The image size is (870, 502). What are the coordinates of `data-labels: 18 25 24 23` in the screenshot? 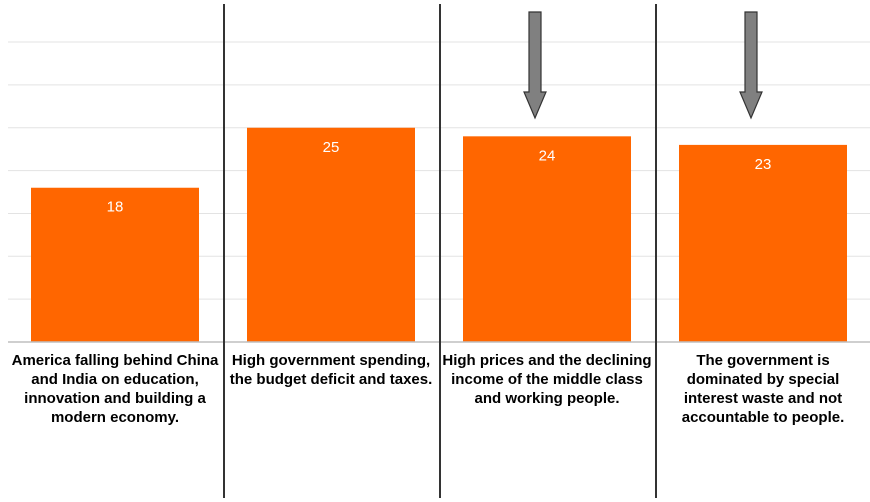 It's located at (439, 177).